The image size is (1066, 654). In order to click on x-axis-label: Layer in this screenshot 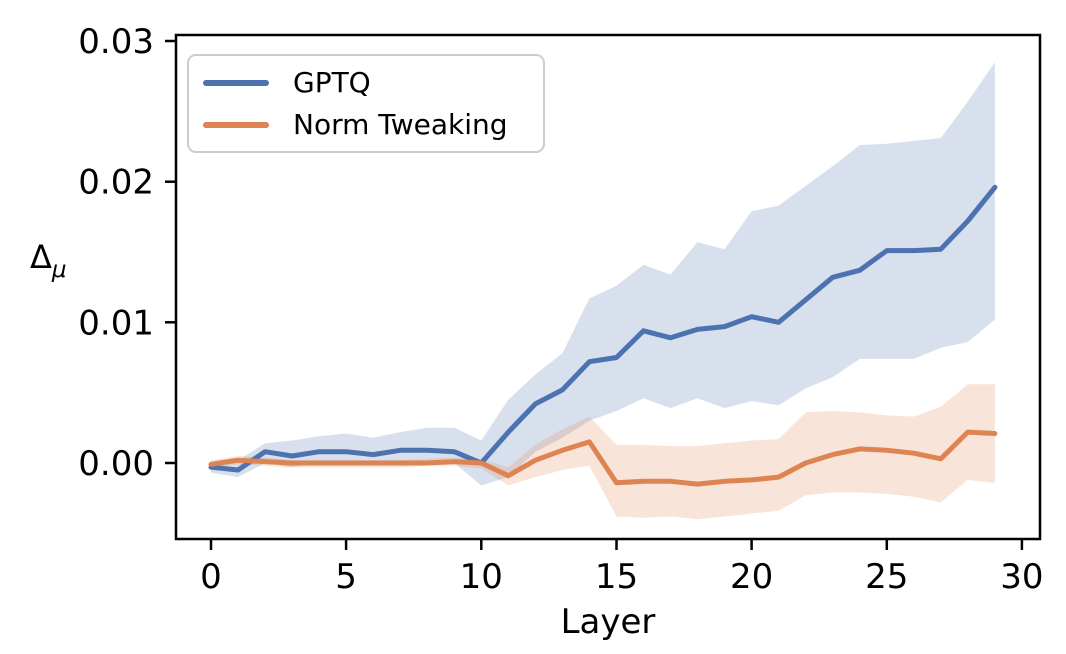, I will do `click(608, 622)`.